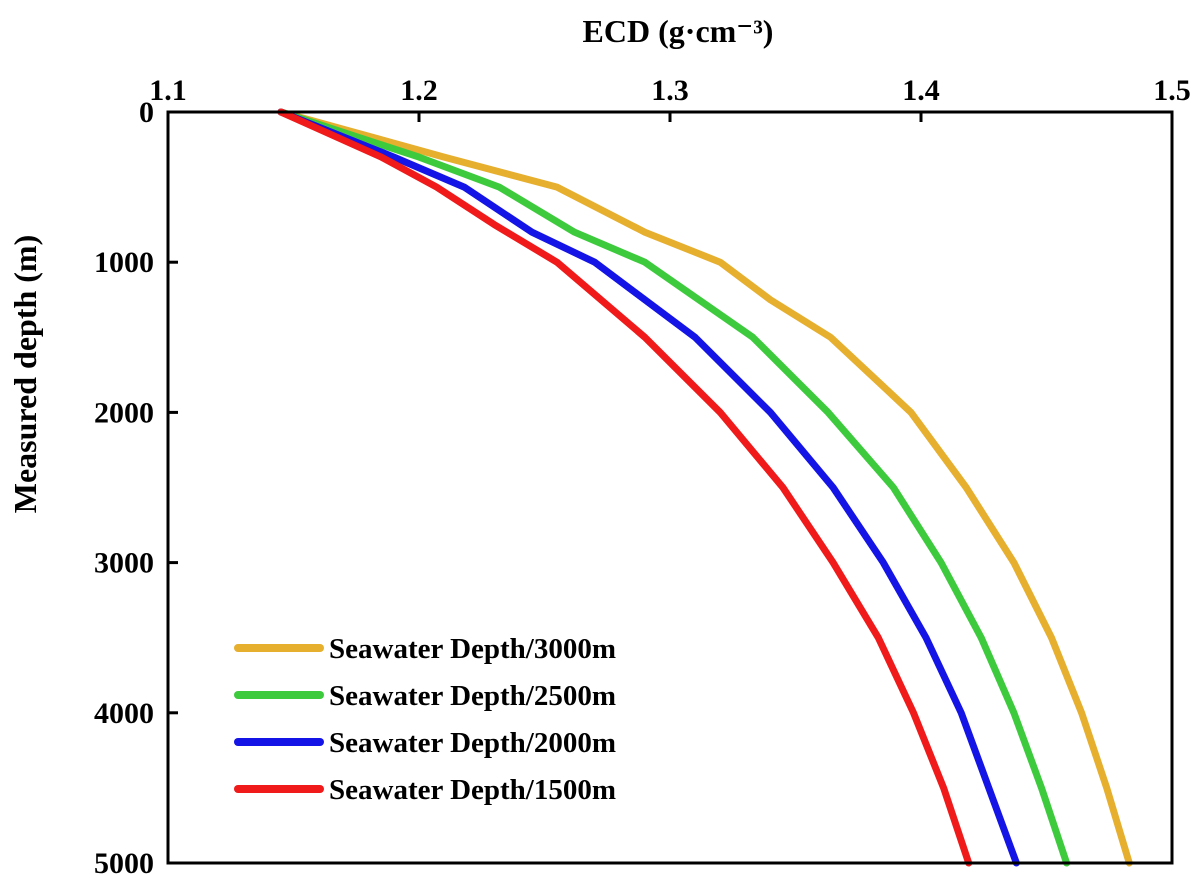 This screenshot has width=1204, height=891. I want to click on x-tick-label-3: 1.4, so click(921, 90).